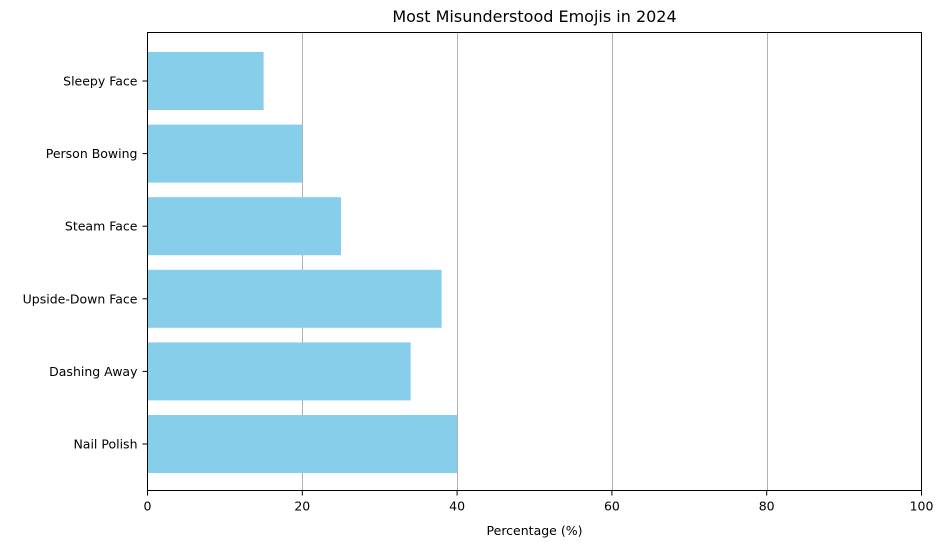  Describe the element at coordinates (457, 506) in the screenshot. I see `x-tick-label: 40` at that location.